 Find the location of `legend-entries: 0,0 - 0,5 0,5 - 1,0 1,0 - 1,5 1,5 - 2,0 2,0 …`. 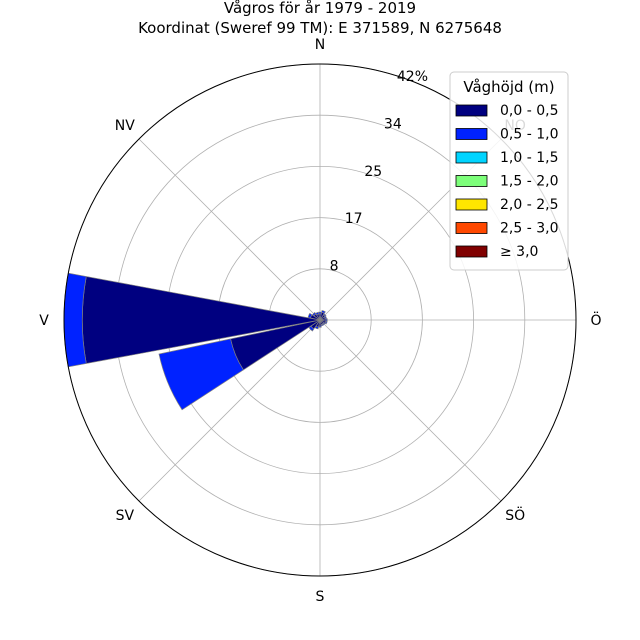

legend-entries: 0,0 - 0,5 0,5 - 1,0 1,0 - 1,5 1,5 - 2,0 2,0 … is located at coordinates (506, 181).